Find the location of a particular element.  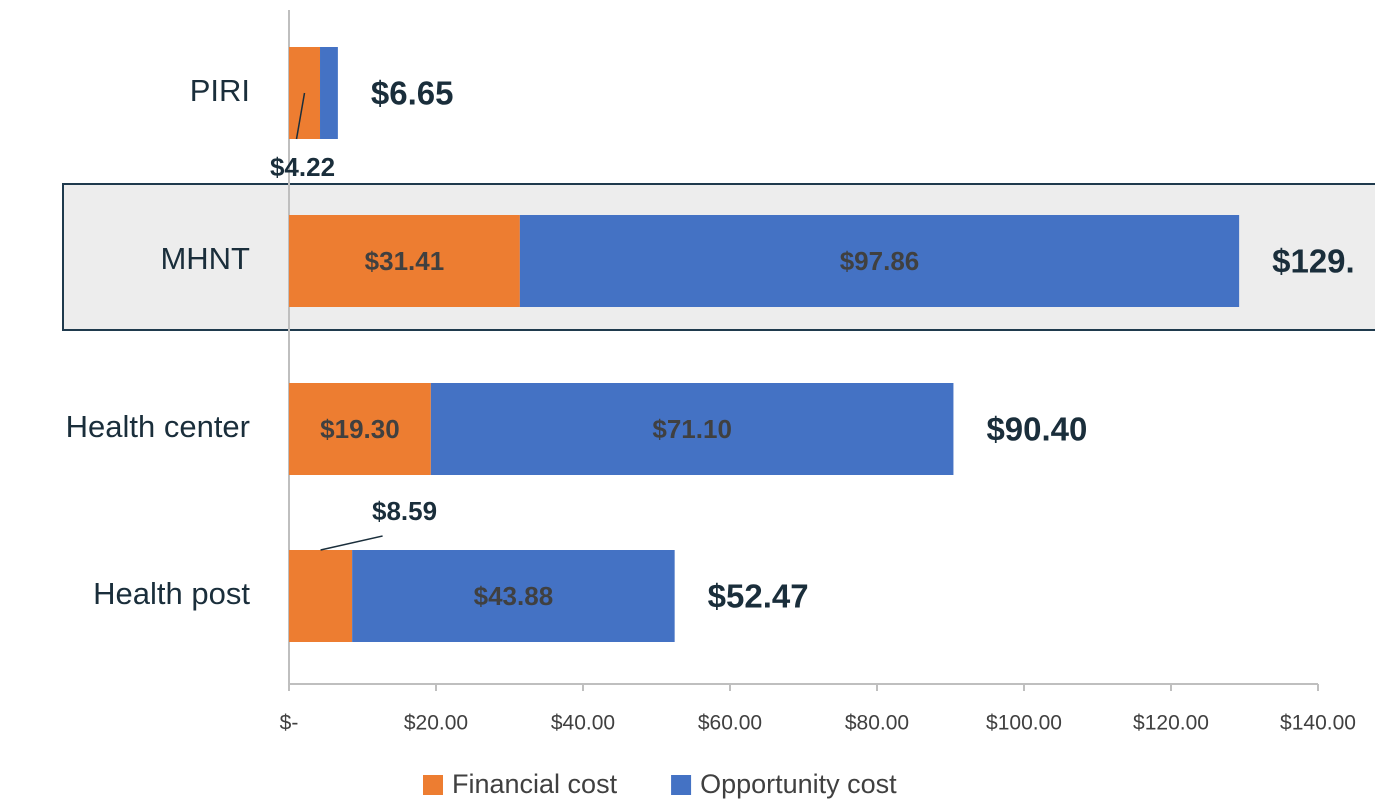

x-tick-label: $80.00 is located at coordinates (877, 723).